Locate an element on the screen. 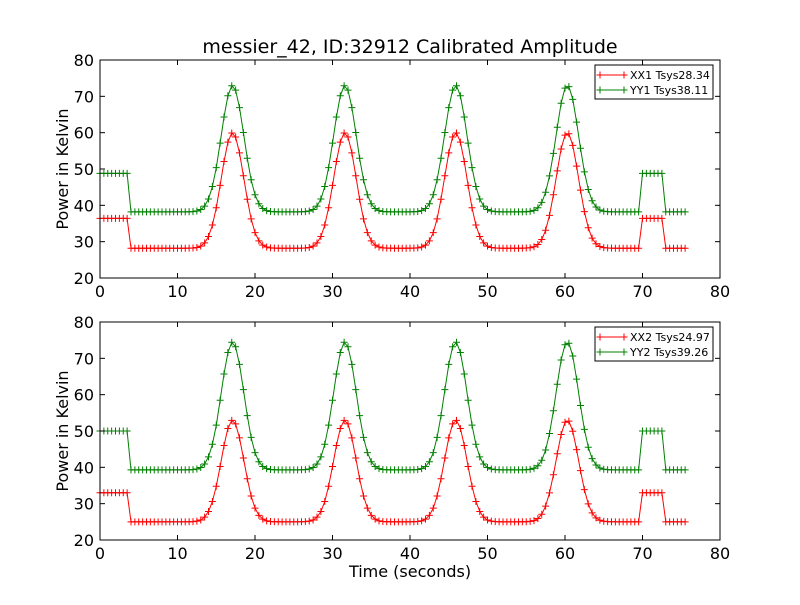  series-xx is located at coordinates (392, 471).